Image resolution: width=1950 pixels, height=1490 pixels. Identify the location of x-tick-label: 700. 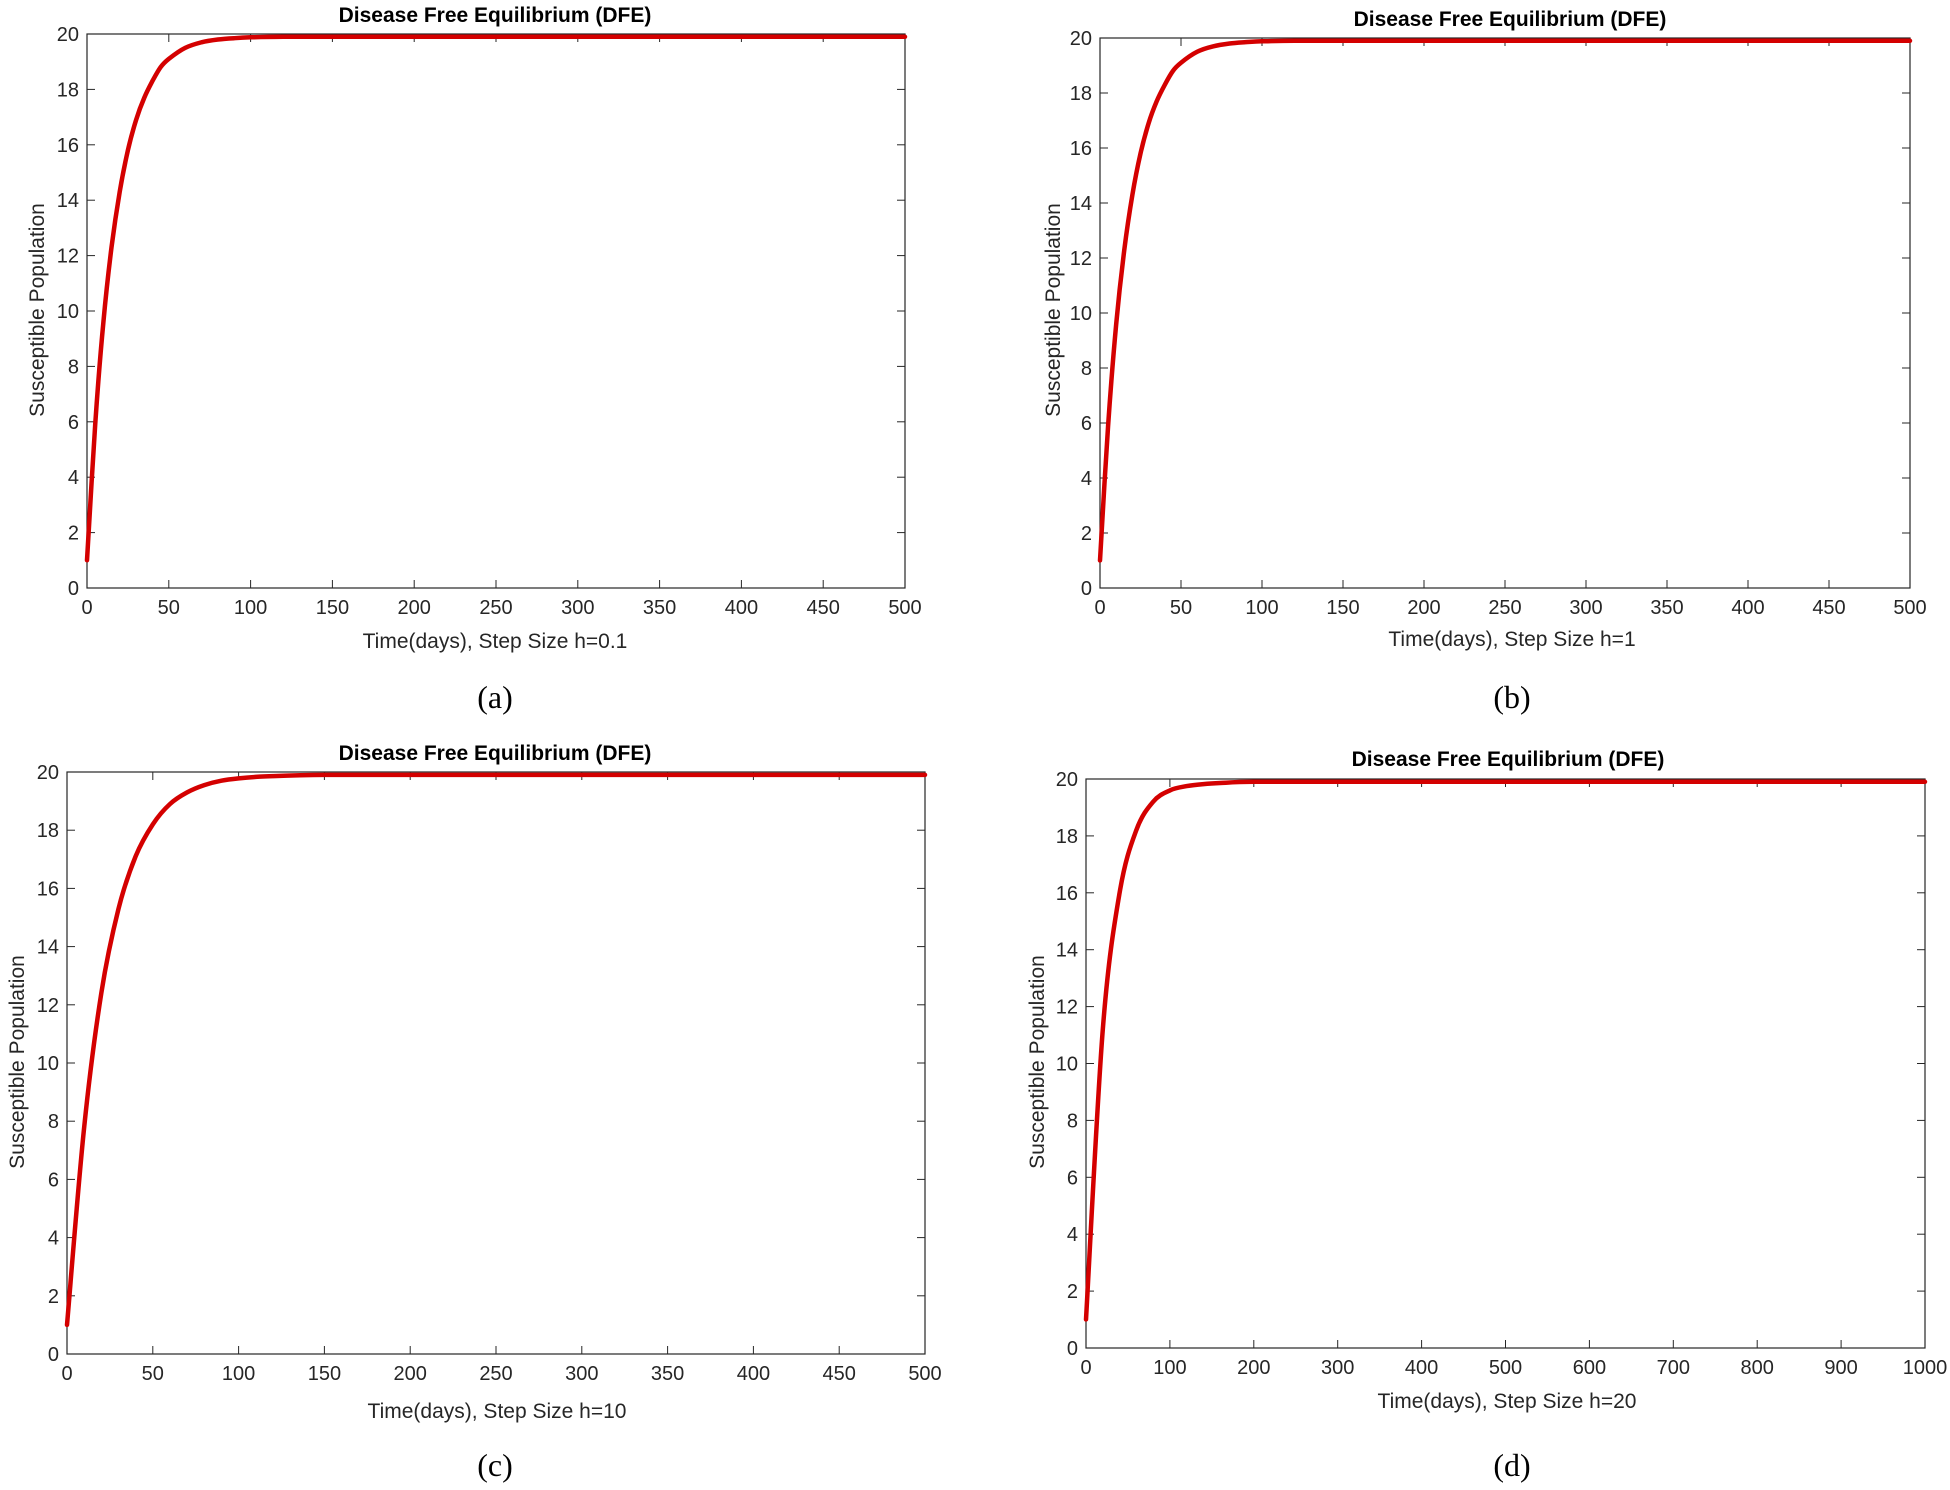
(1673, 1368).